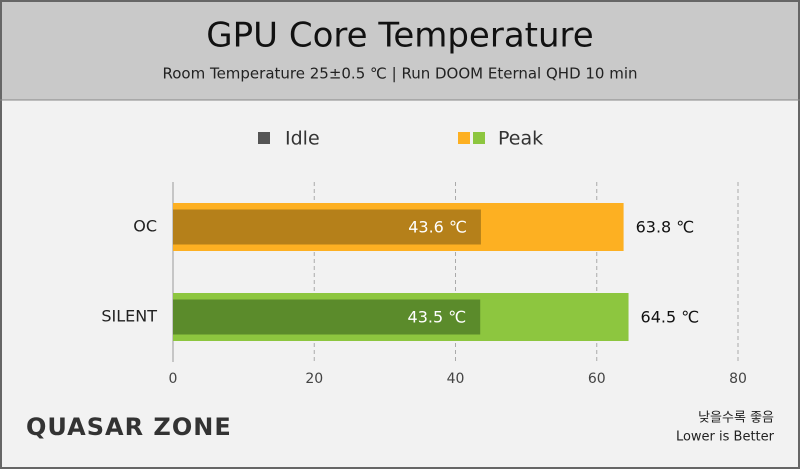 The image size is (800, 469). What do you see at coordinates (670, 317) in the screenshot?
I see `value-label: 64.5 ℃` at bounding box center [670, 317].